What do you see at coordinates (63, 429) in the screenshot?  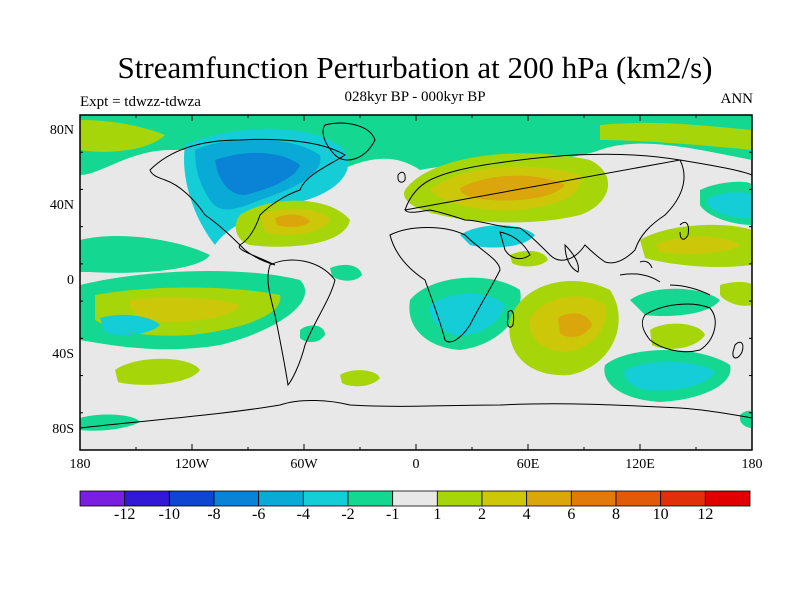 I see `lat-label-80s: 80S` at bounding box center [63, 429].